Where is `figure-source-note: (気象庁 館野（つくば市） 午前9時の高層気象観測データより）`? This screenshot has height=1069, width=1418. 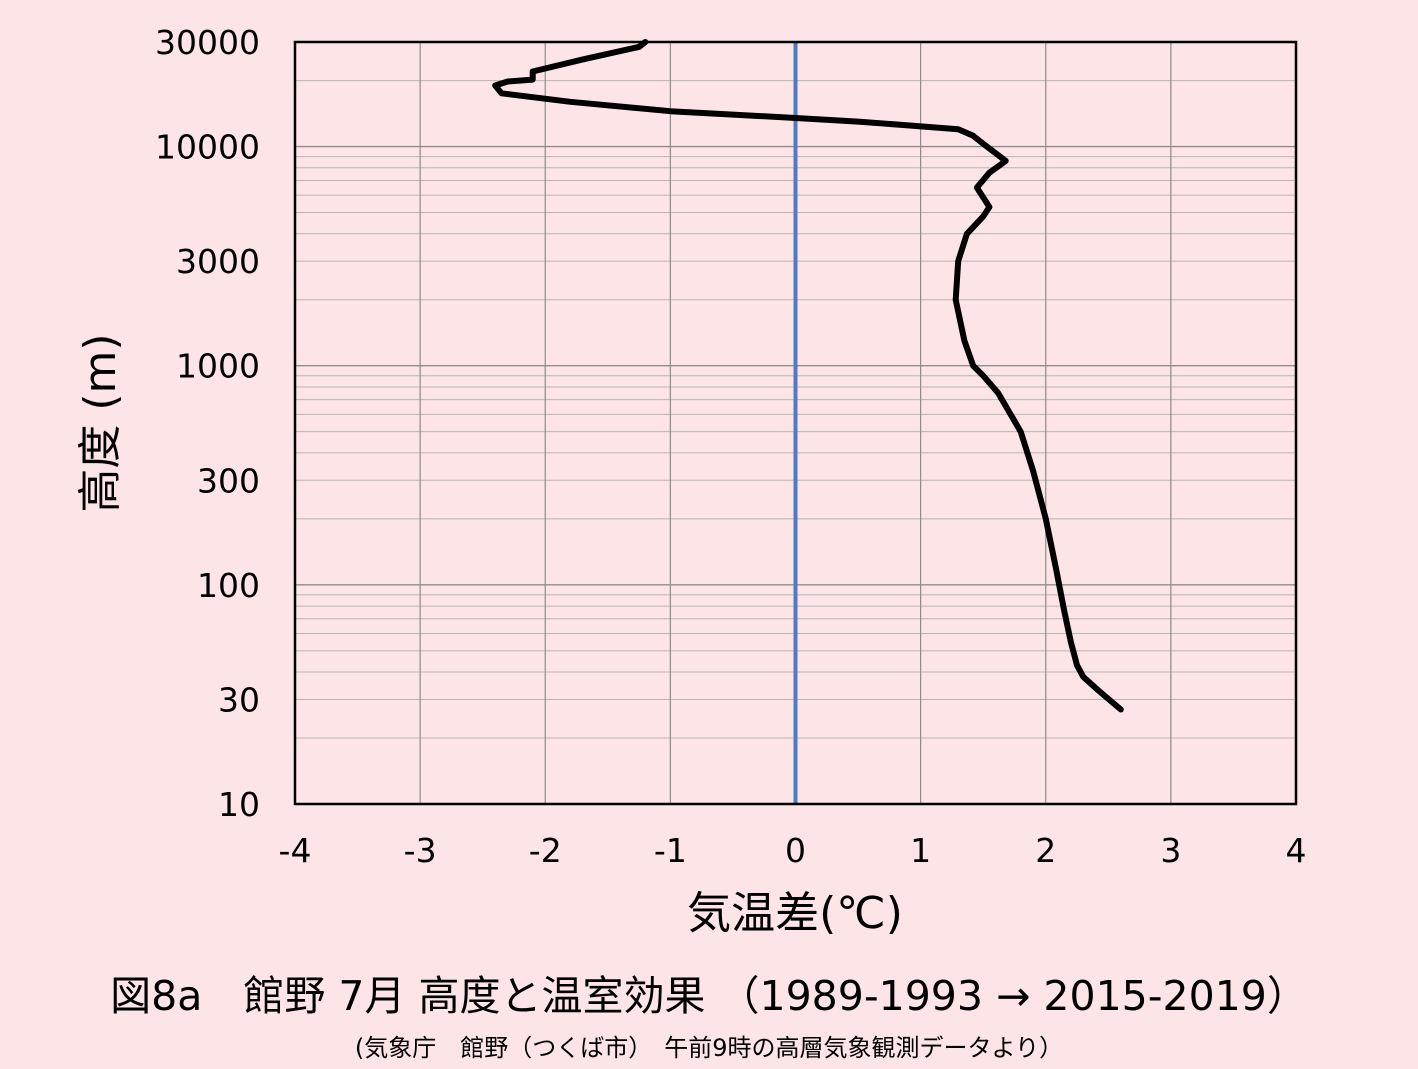
figure-source-note: (気象庁 館野（つくば市） 午前9時の高層気象観測データより） is located at coordinates (709, 1048).